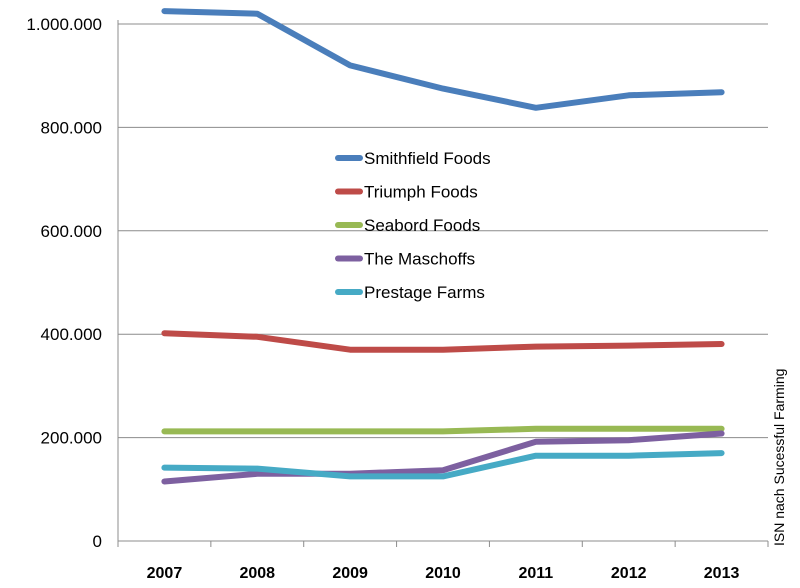 The image size is (800, 588). Describe the element at coordinates (97, 541) in the screenshot. I see `y-tick-label: 0` at that location.